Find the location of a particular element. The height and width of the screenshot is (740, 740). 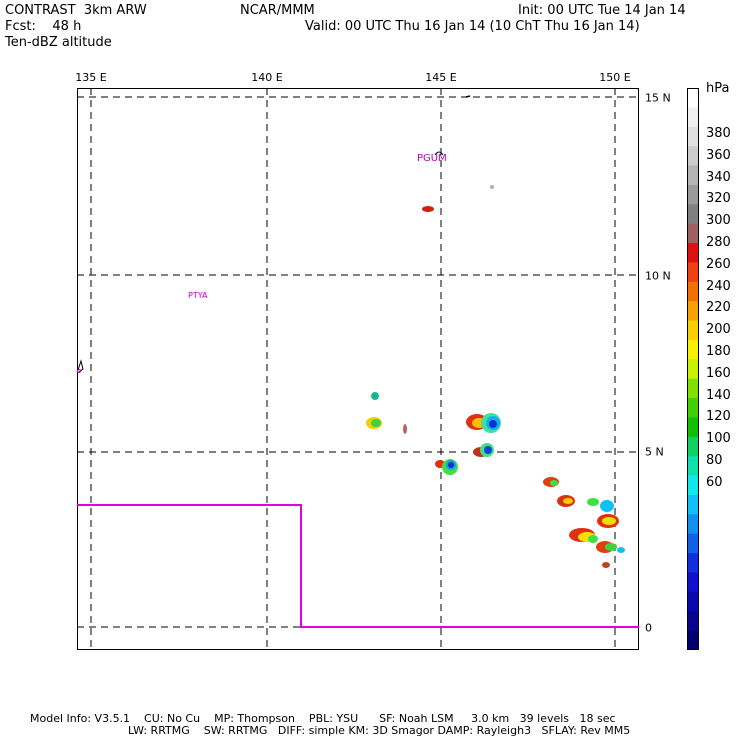

colorbar-tick-label: 280 is located at coordinates (718, 242).